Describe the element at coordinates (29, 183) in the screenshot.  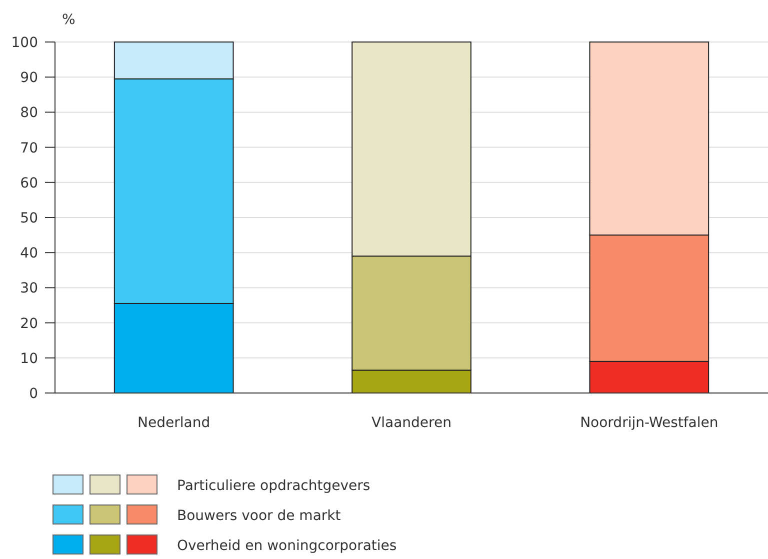
I see `y-tick-label: 60` at that location.